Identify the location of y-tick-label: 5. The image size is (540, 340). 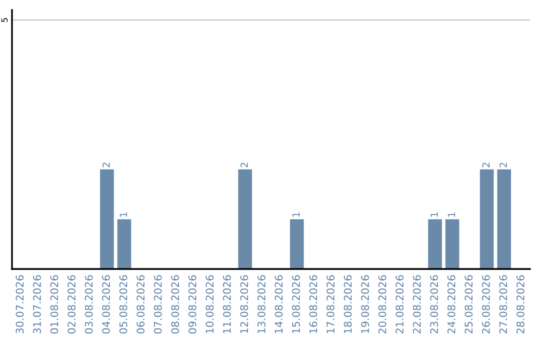
(4, 20).